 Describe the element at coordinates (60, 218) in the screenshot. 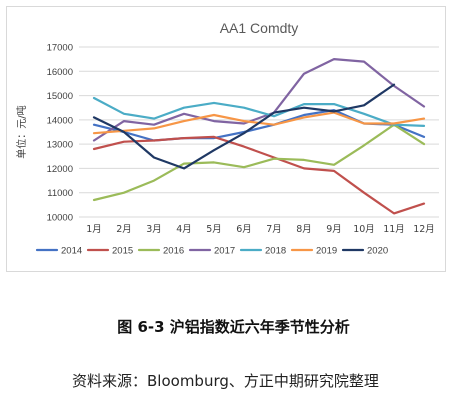

I see `y-tick-label: 10000` at that location.